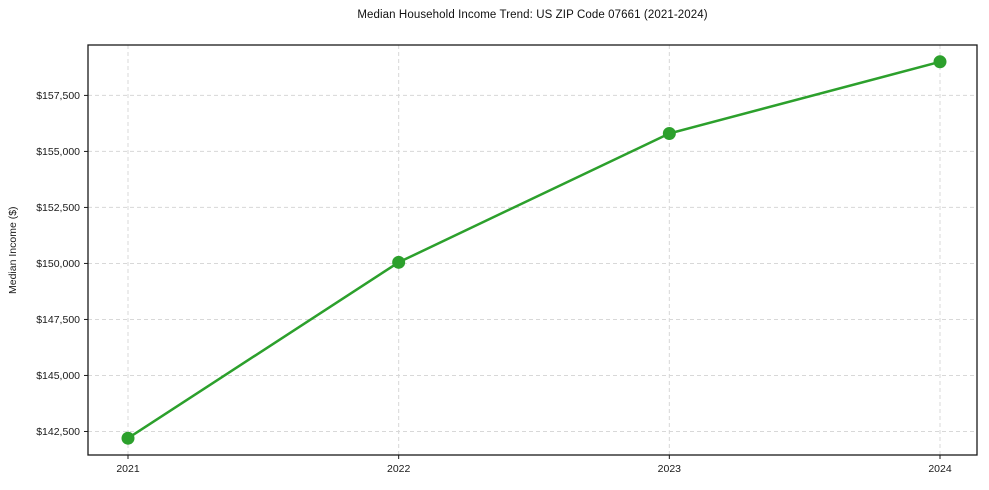  What do you see at coordinates (58, 376) in the screenshot?
I see `y-tick-label: $145,000` at bounding box center [58, 376].